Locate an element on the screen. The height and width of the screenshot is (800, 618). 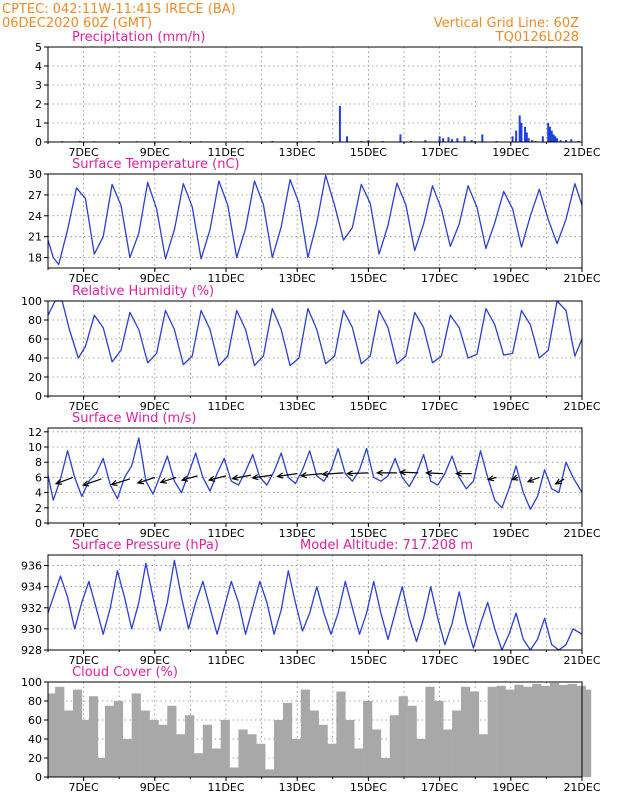
y-tick-label: 10 is located at coordinates (35, 447).